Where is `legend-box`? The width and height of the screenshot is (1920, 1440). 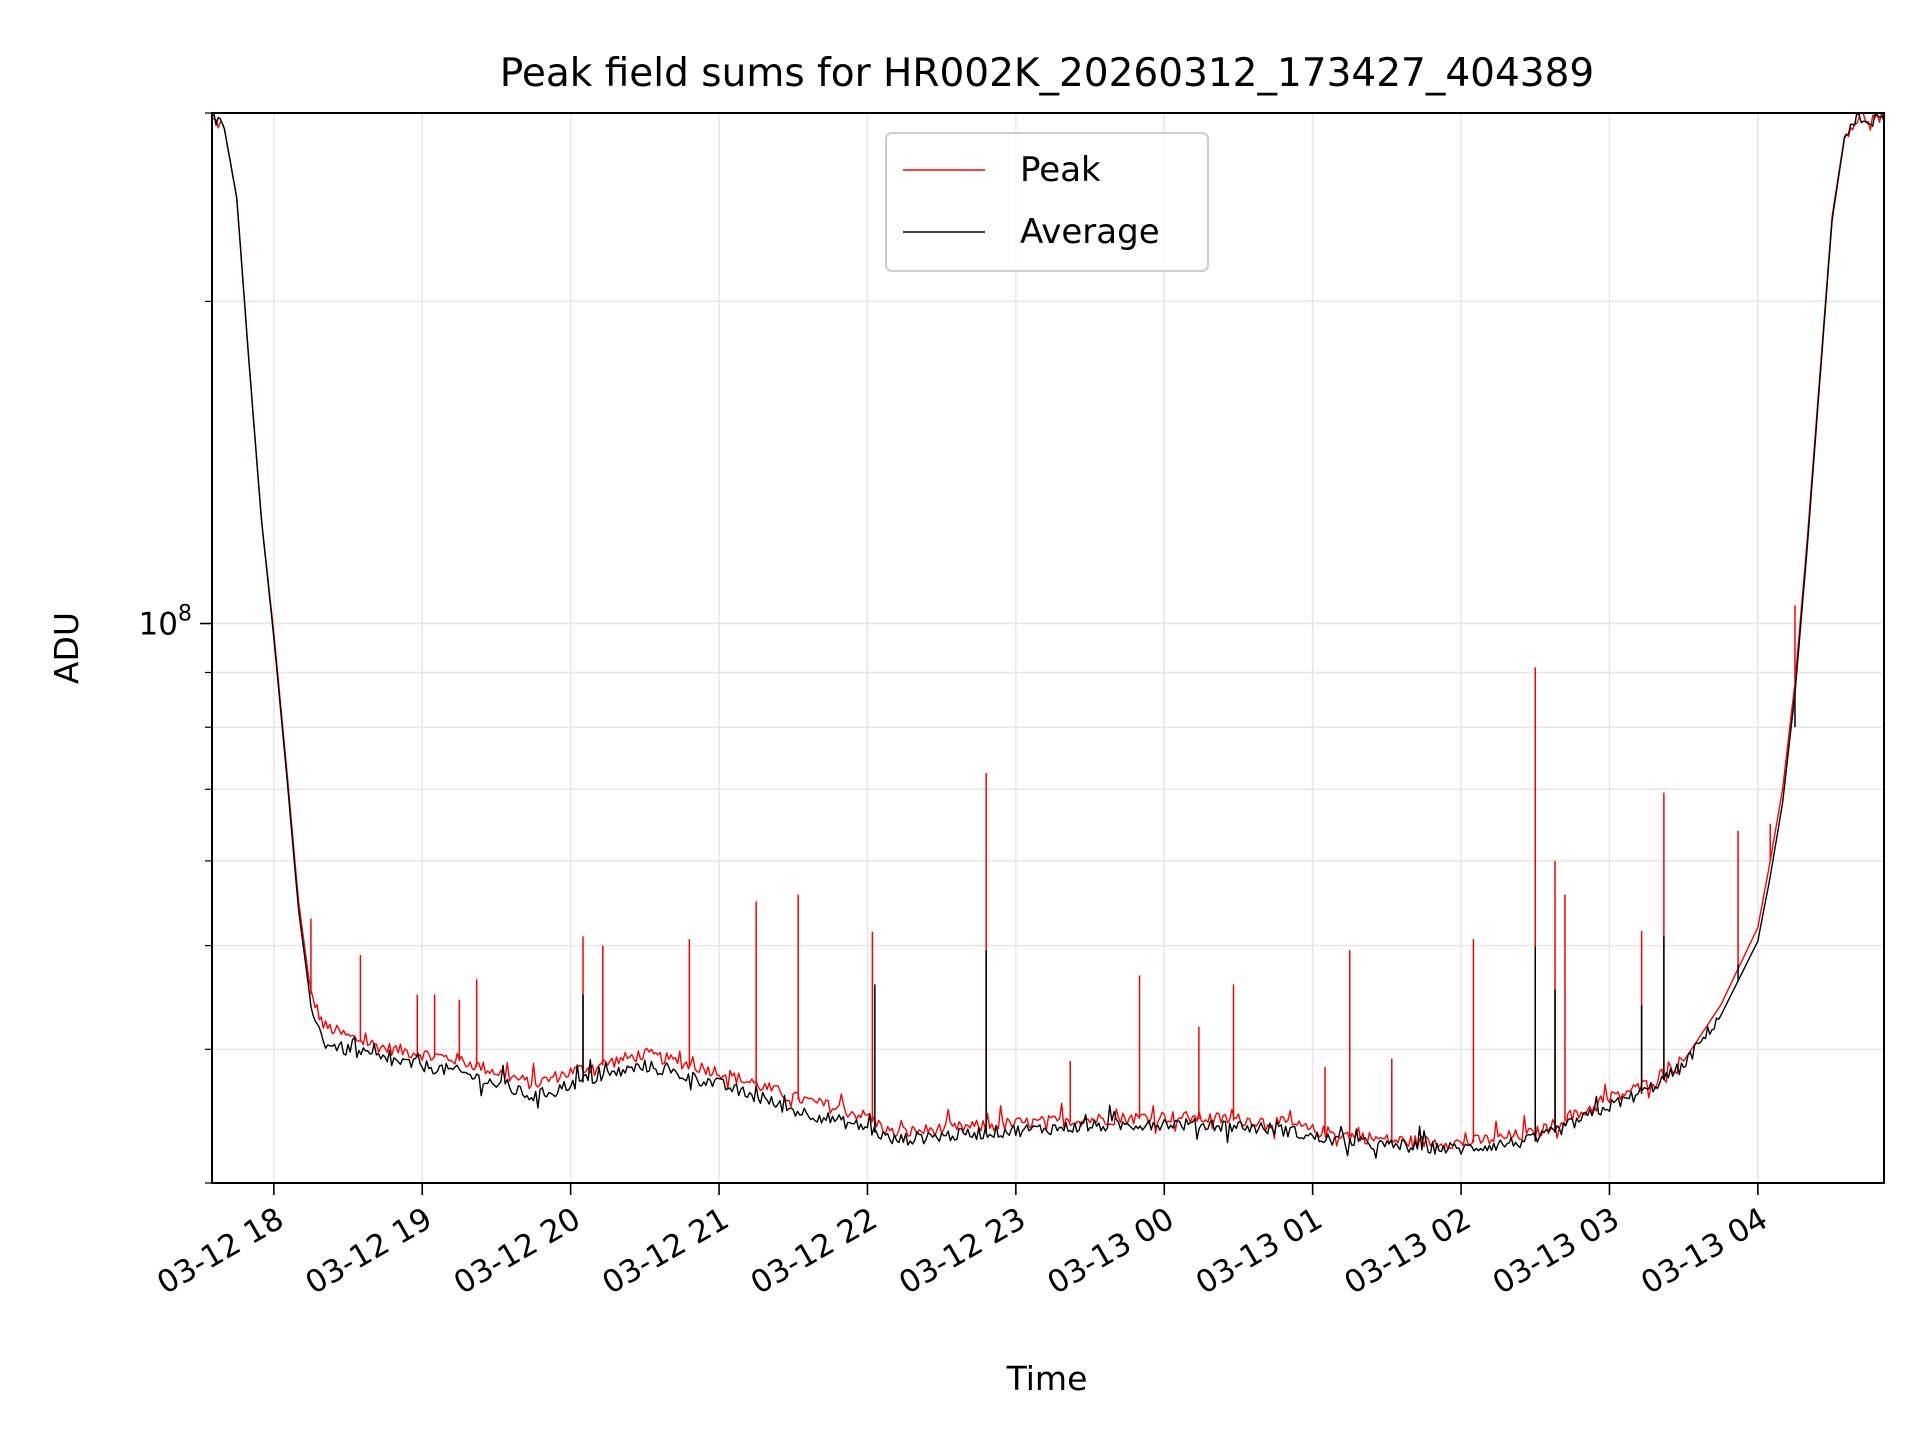 legend-box is located at coordinates (1047, 202).